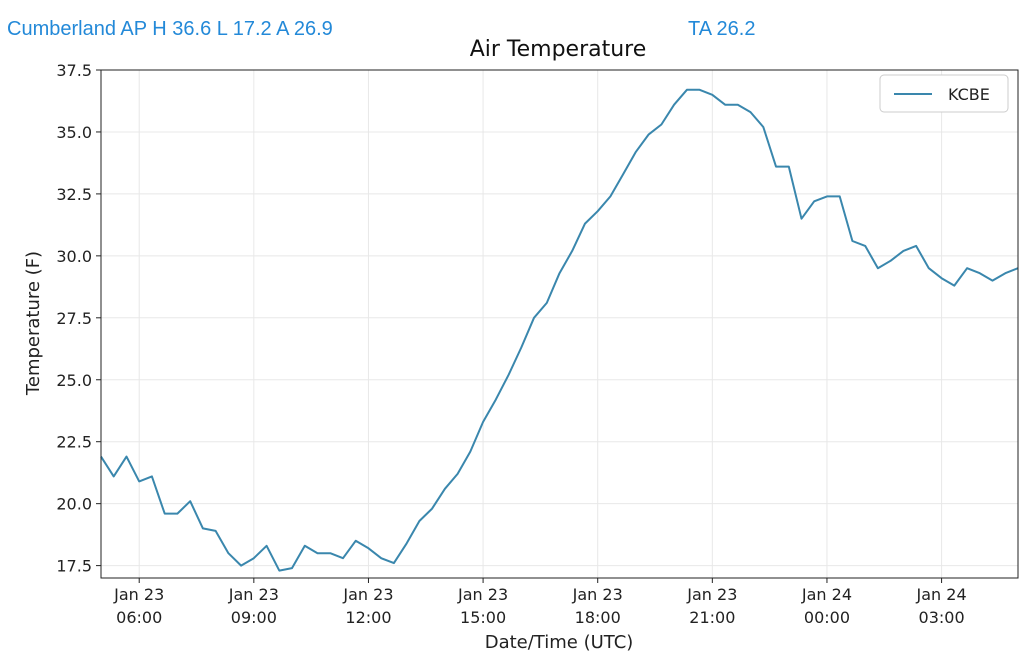 The width and height of the screenshot is (1024, 672). I want to click on y-tick-label: 32.5, so click(74, 194).